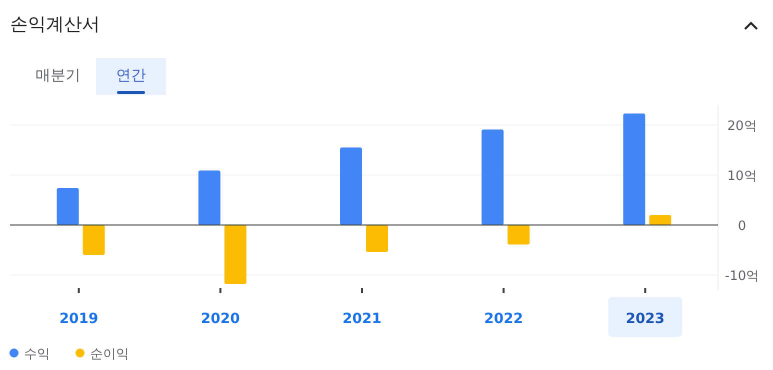 This screenshot has width=773, height=370. I want to click on y-tick-label: 0, so click(742, 226).